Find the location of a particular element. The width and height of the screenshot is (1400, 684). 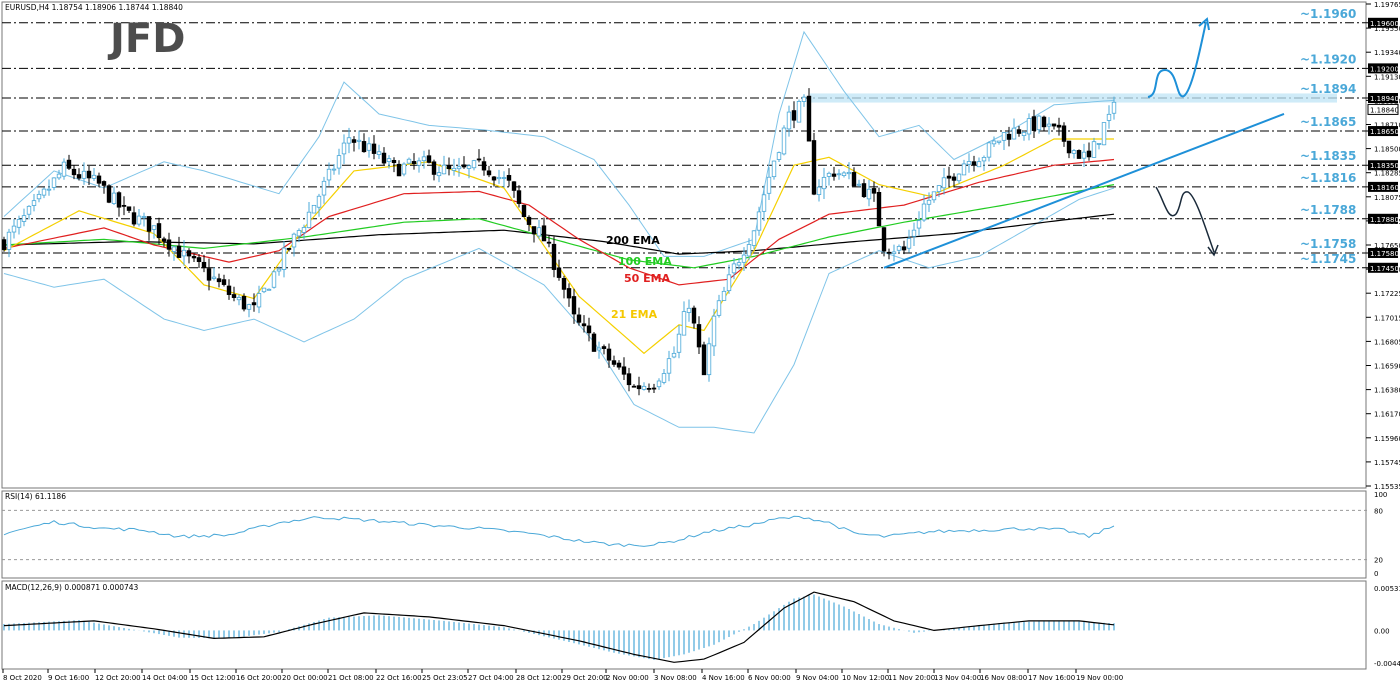

y-tick-label: 1.15960 is located at coordinates (1387, 439).